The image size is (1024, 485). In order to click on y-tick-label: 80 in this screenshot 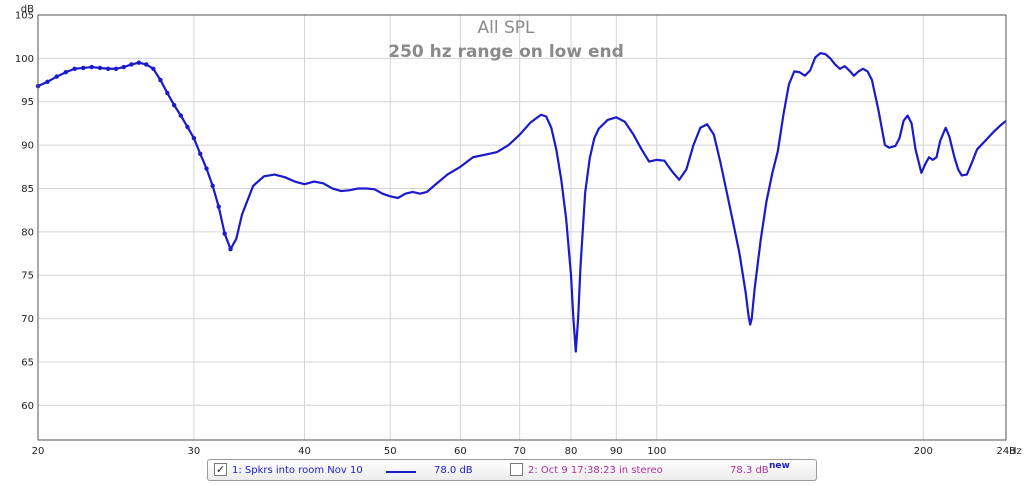, I will do `click(27, 232)`.